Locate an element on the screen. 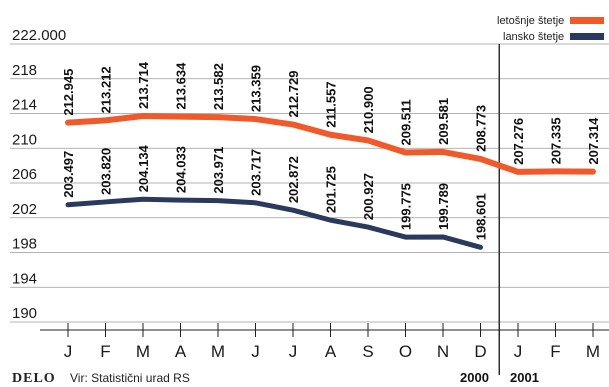 This screenshot has width=609, height=387. data-label-current: 207.335 is located at coordinates (556, 140).